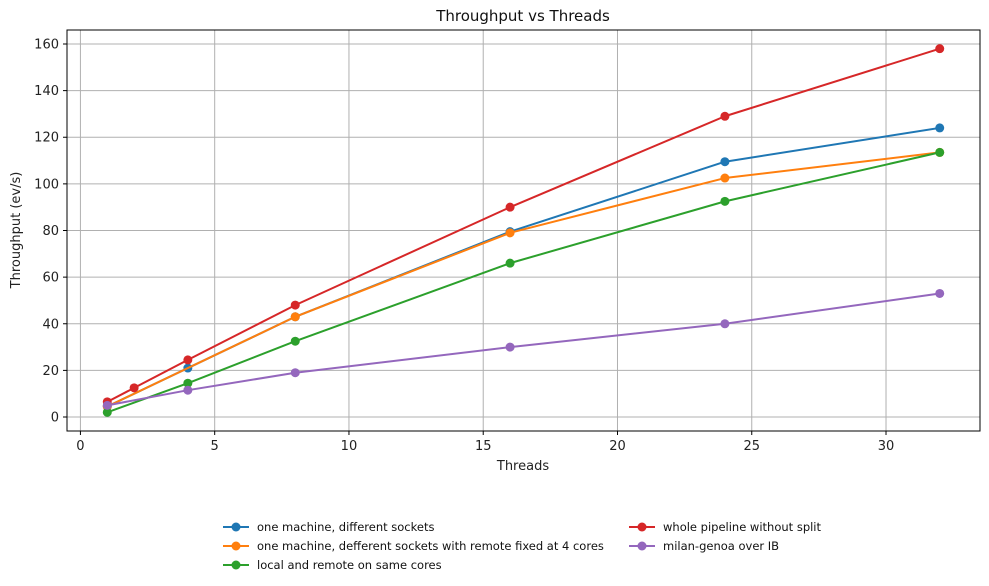 The image size is (989, 586). I want to click on y-axis-label: Throughput (ev/s), so click(16, 231).